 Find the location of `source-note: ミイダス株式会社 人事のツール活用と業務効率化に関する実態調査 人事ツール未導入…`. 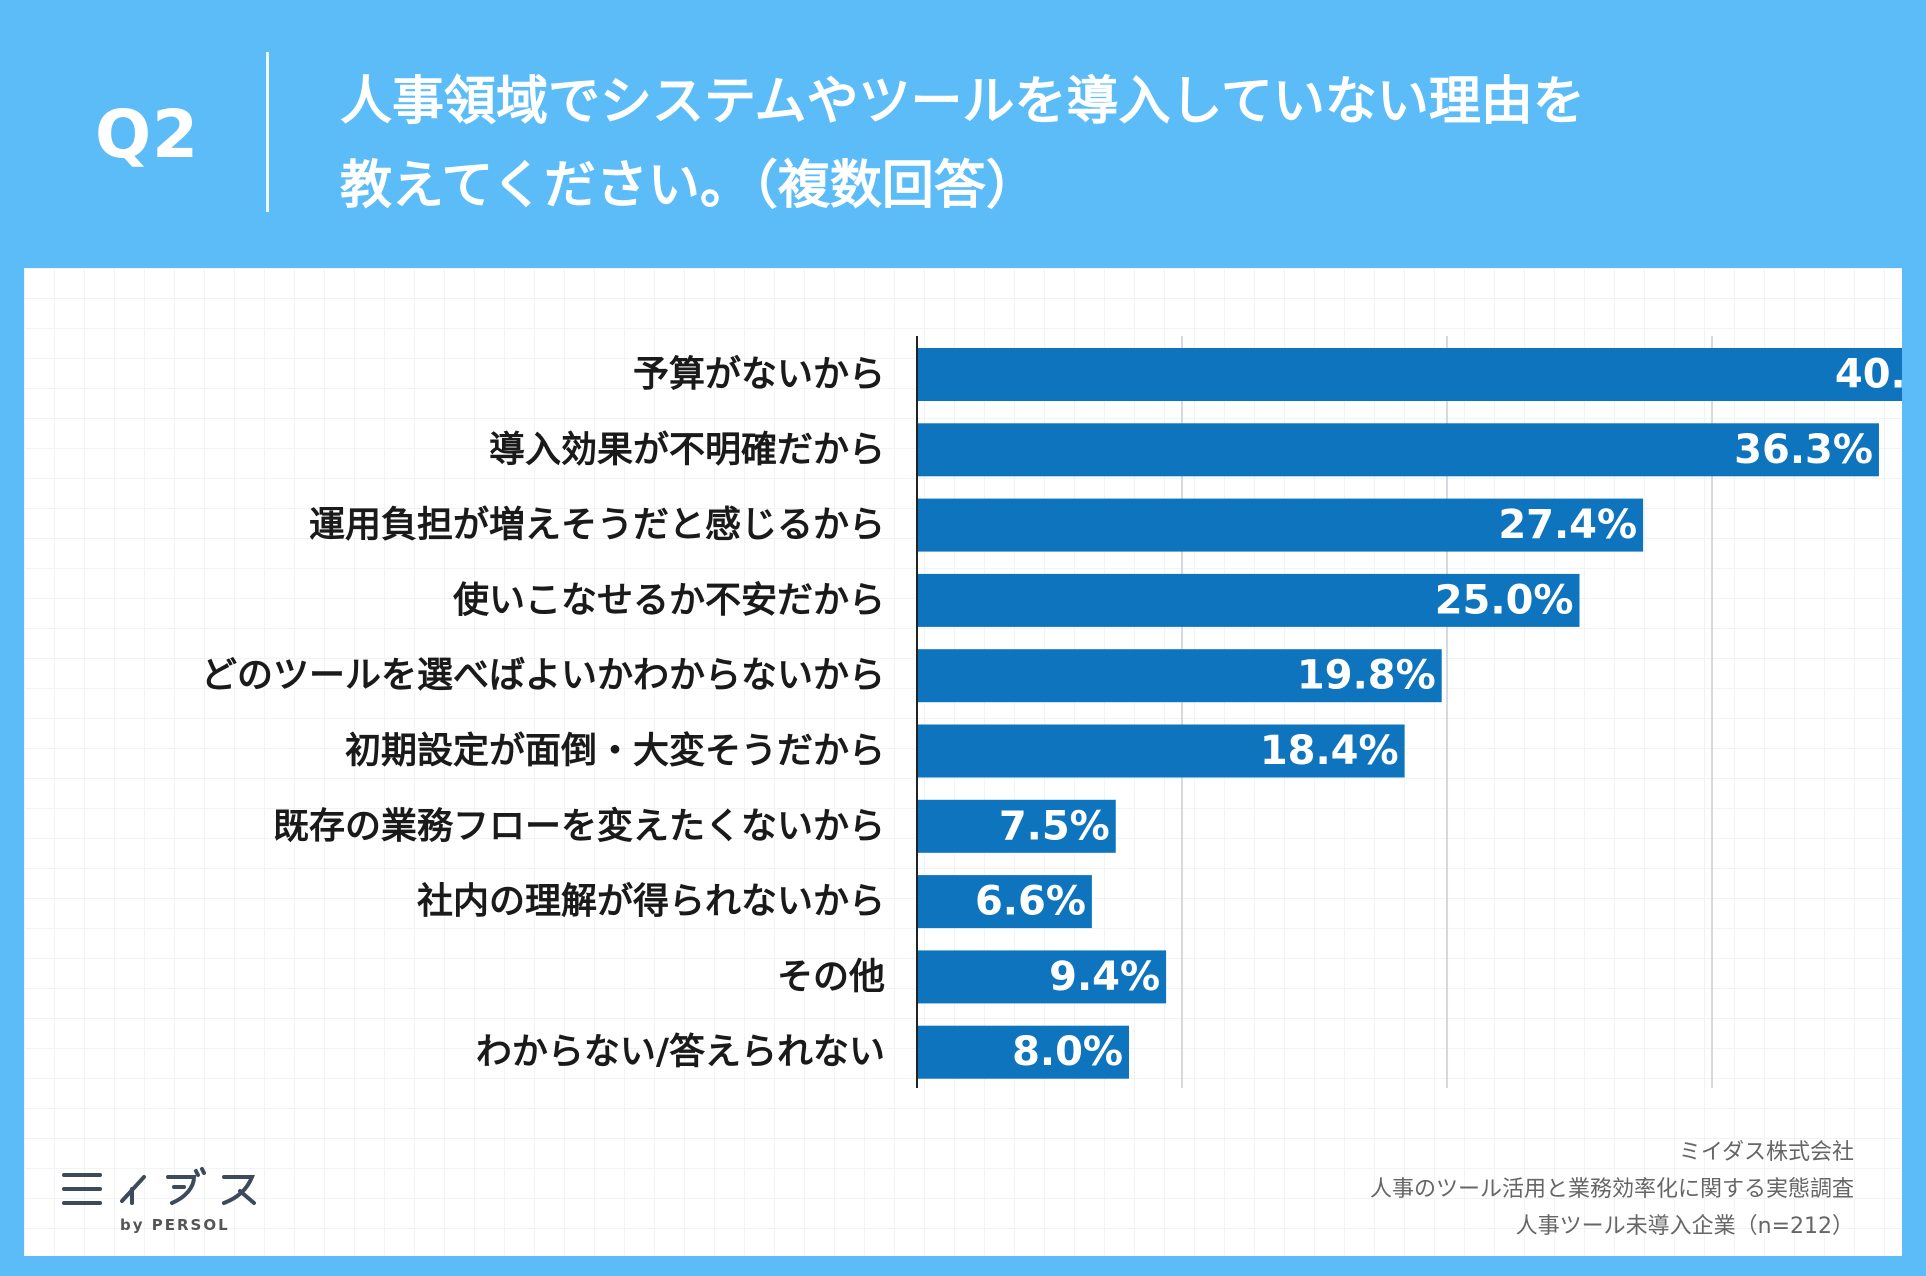

source-note: ミイダス株式会社 人事のツール活用と業務効率化に関する実態調査 人事ツール未導入… is located at coordinates (1612, 1189).